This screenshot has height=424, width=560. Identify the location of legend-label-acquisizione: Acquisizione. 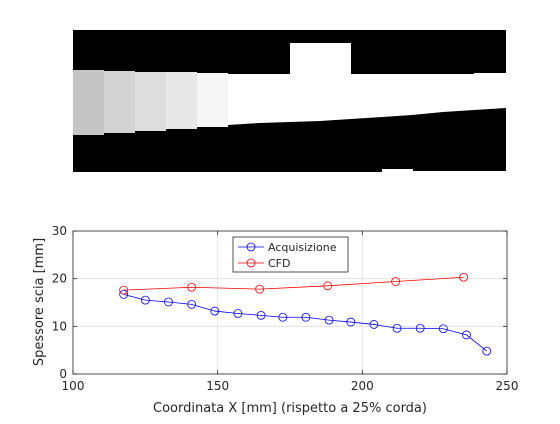
(302, 247).